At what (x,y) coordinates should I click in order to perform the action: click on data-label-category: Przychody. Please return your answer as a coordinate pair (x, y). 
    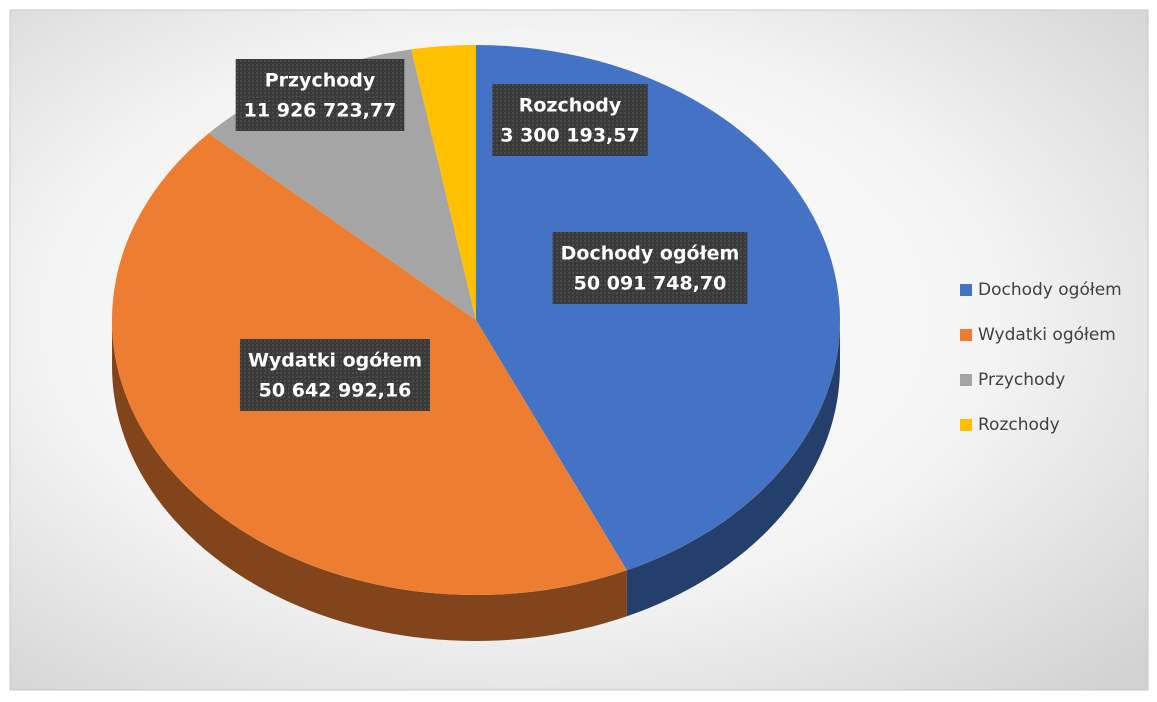
    Looking at the image, I should click on (320, 81).